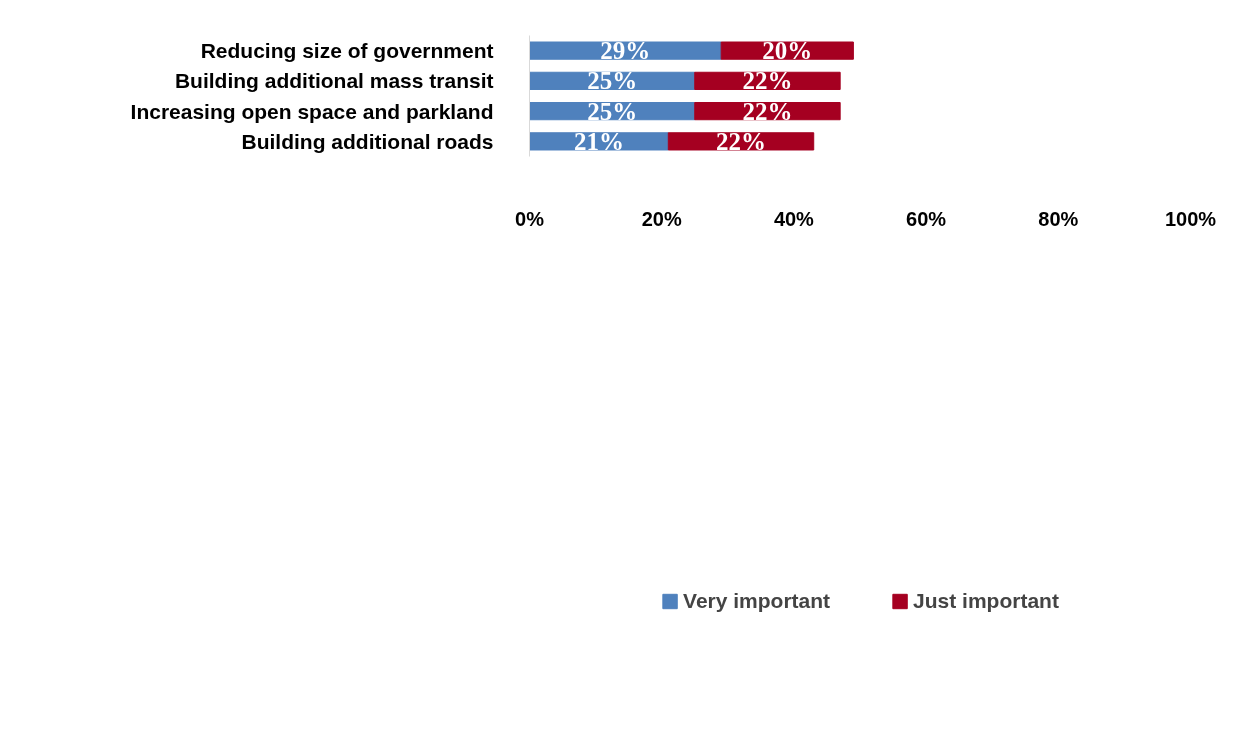  Describe the element at coordinates (598, 141) in the screenshot. I see `data-label: 21%` at that location.